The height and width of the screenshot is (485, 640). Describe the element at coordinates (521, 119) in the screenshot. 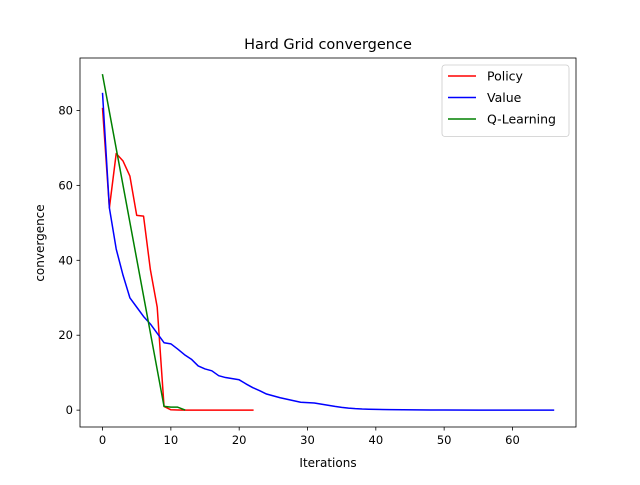

I see `legend-label-q-learning: Q-Learning` at that location.